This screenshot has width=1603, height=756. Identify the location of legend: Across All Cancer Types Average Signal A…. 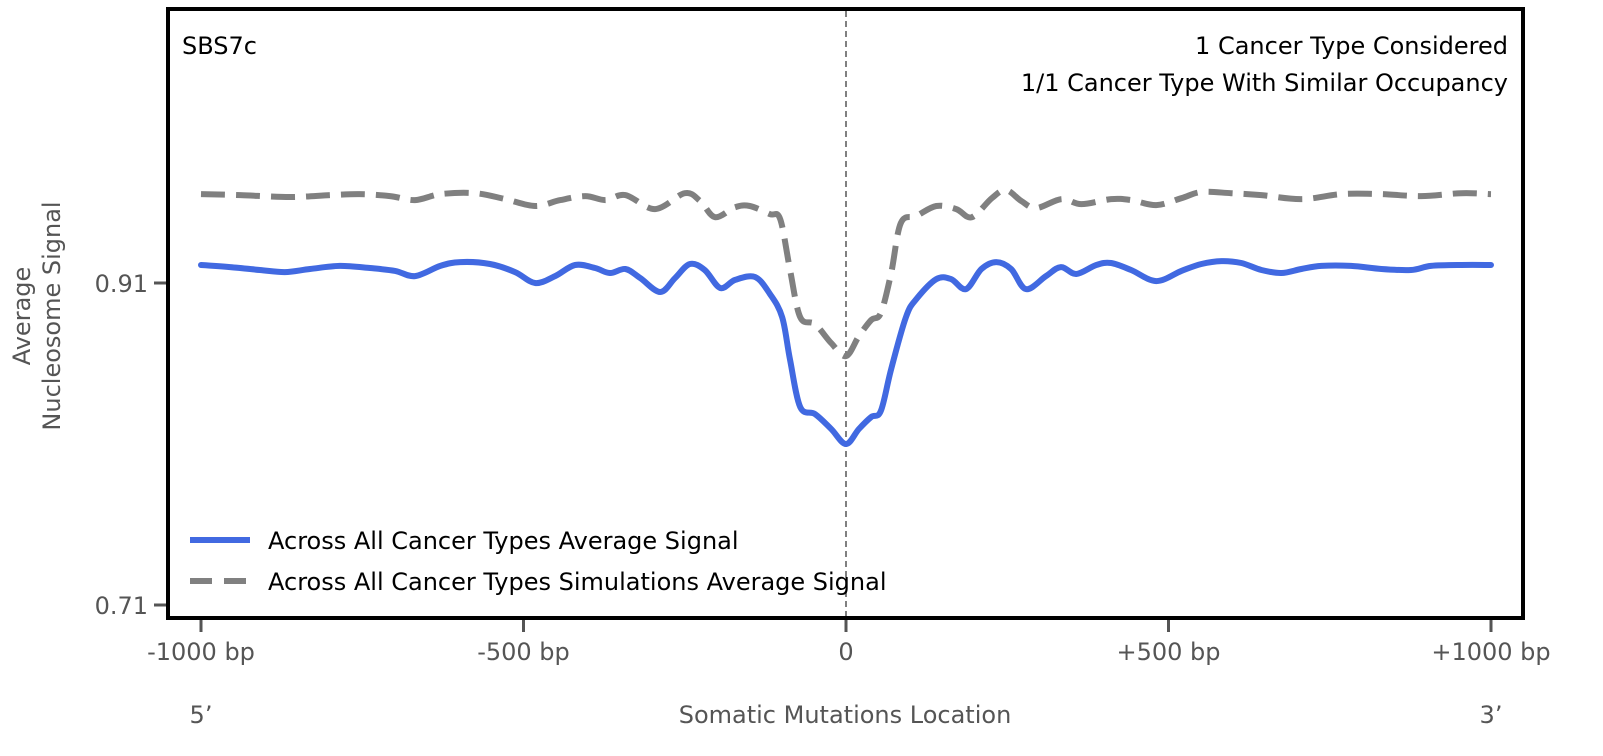
(538, 561).